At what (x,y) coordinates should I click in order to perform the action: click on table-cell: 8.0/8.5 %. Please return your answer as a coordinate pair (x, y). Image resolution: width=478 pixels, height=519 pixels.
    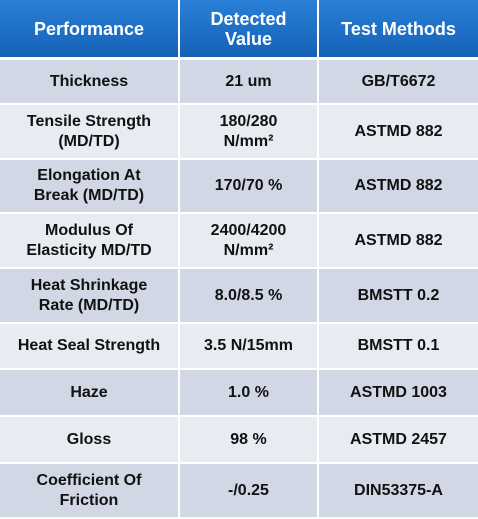
    Looking at the image, I should click on (247, 296).